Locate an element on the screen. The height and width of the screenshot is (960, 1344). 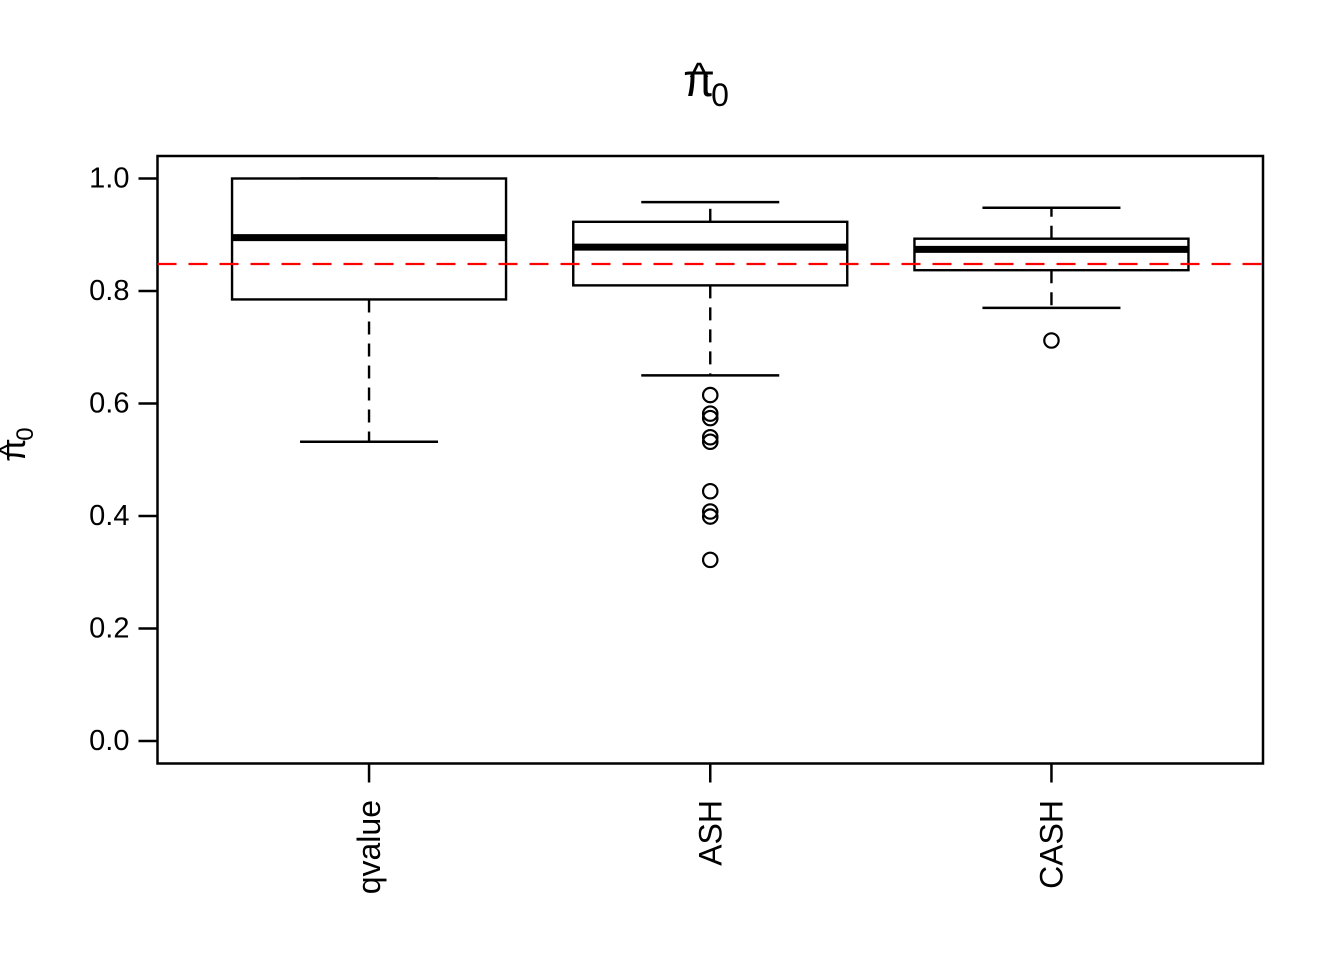
x-axis-label-cash: CASH is located at coordinates (1051, 844).